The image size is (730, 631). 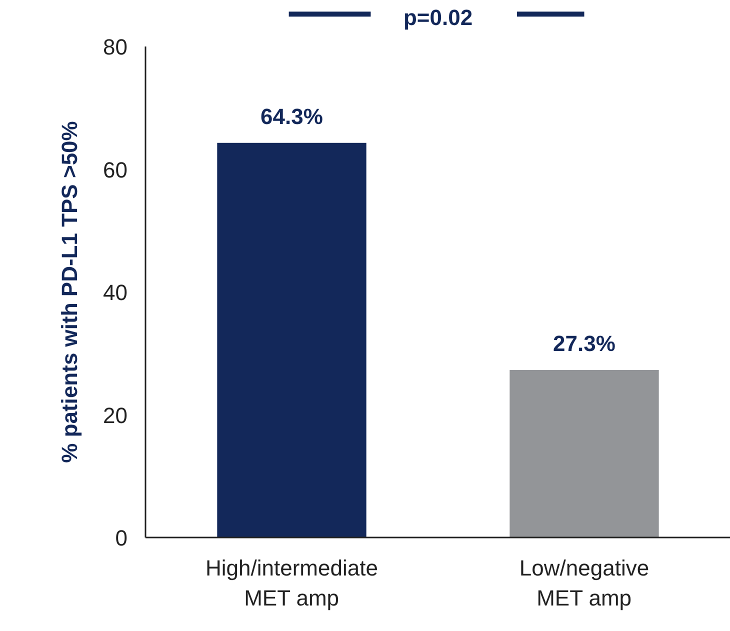 What do you see at coordinates (292, 583) in the screenshot?
I see `x-tick-label: High/intermediate MET amp` at bounding box center [292, 583].